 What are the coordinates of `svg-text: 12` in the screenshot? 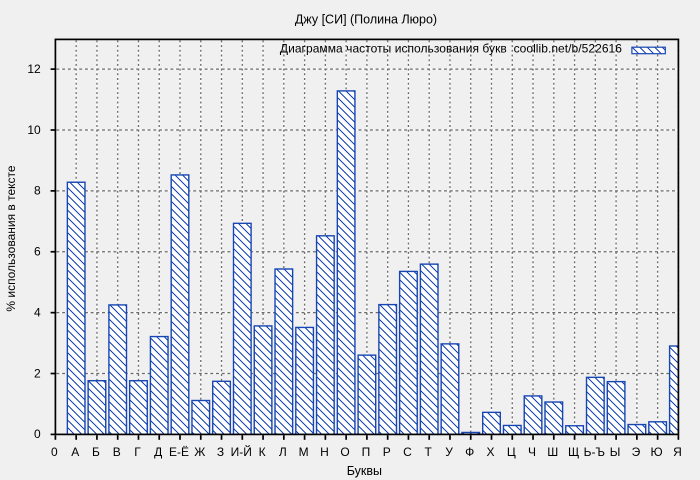 It's located at (34, 69).